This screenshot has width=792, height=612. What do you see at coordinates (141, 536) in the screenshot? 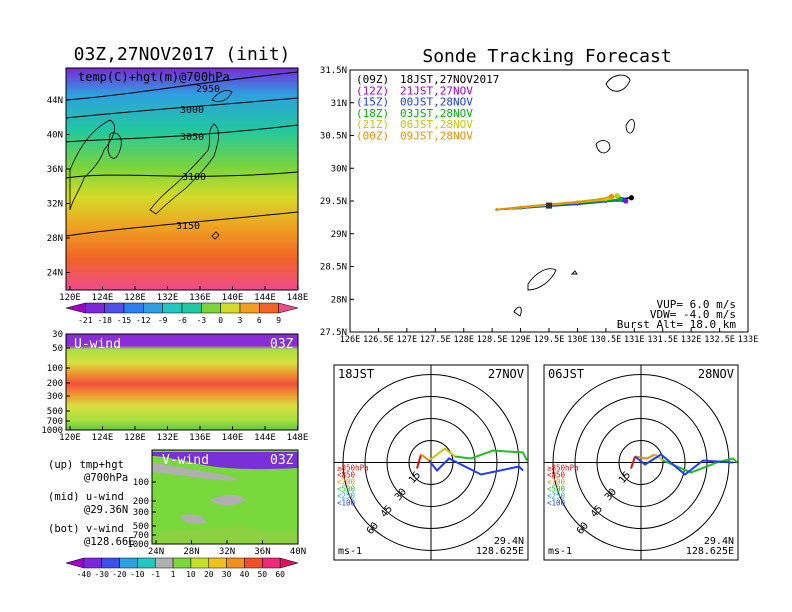
I see `v-y-tick-label: 700` at bounding box center [141, 536].